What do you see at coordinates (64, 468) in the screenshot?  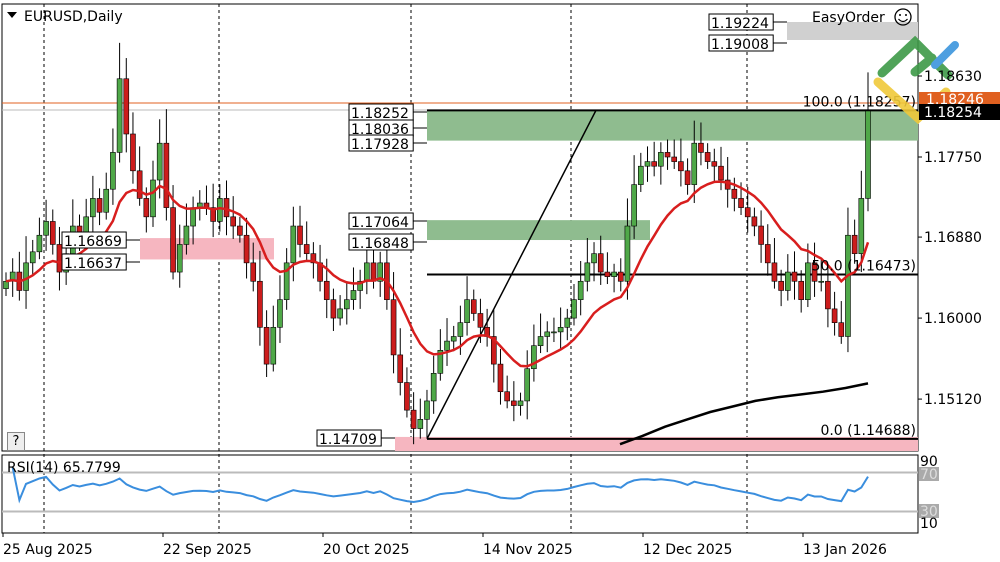 I see `rsi-title: RSI(14) 65.7799` at bounding box center [64, 468].